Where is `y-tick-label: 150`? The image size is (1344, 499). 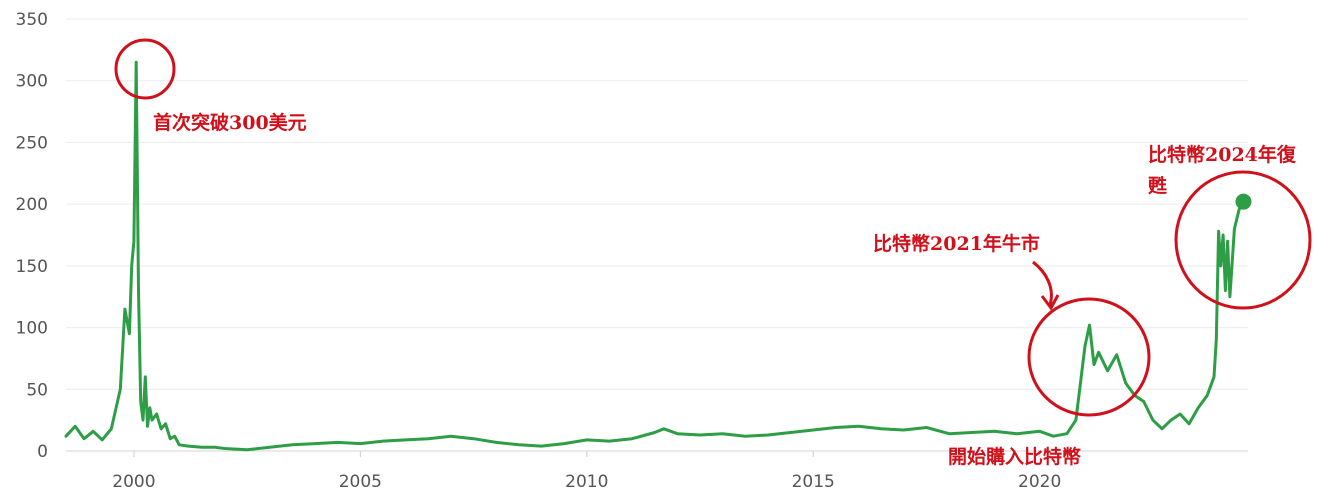
y-tick-label: 150 is located at coordinates (32, 267).